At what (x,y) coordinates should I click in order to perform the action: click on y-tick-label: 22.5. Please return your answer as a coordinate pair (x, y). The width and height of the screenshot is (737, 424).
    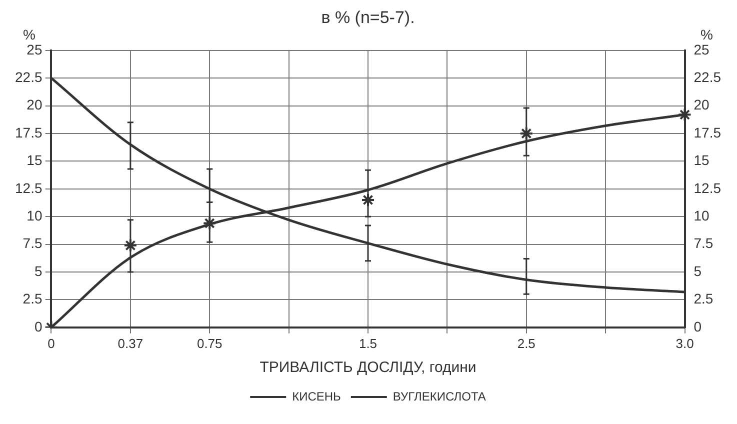
    Looking at the image, I should click on (28, 76).